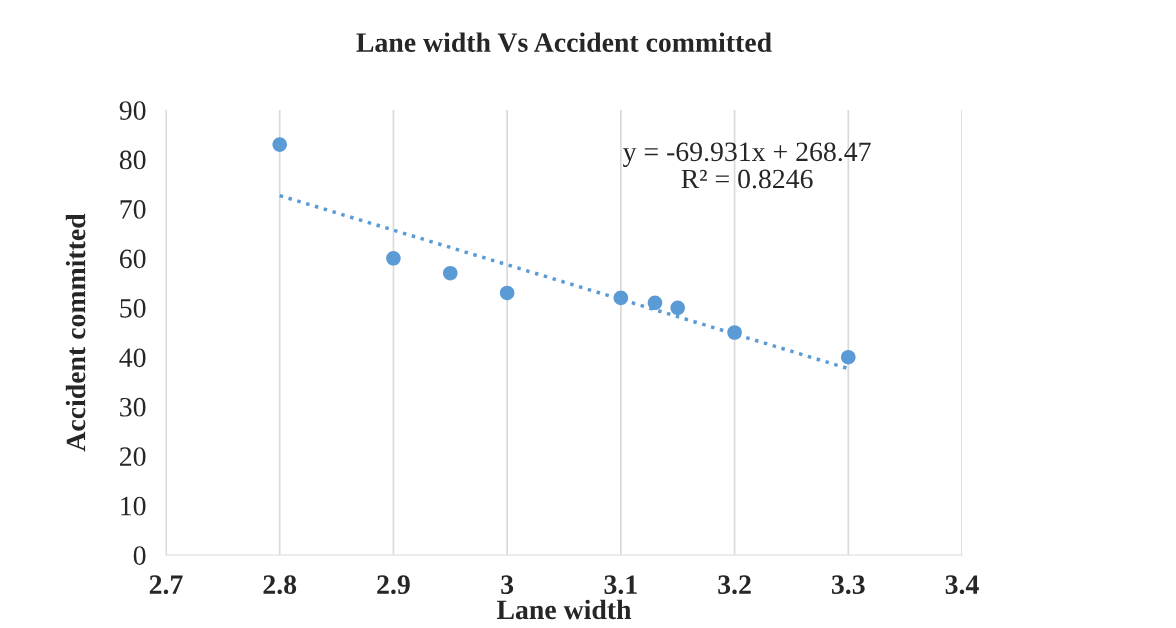 The width and height of the screenshot is (1176, 628). What do you see at coordinates (564, 42) in the screenshot?
I see `chart-title: Lane width Vs Accident committed` at bounding box center [564, 42].